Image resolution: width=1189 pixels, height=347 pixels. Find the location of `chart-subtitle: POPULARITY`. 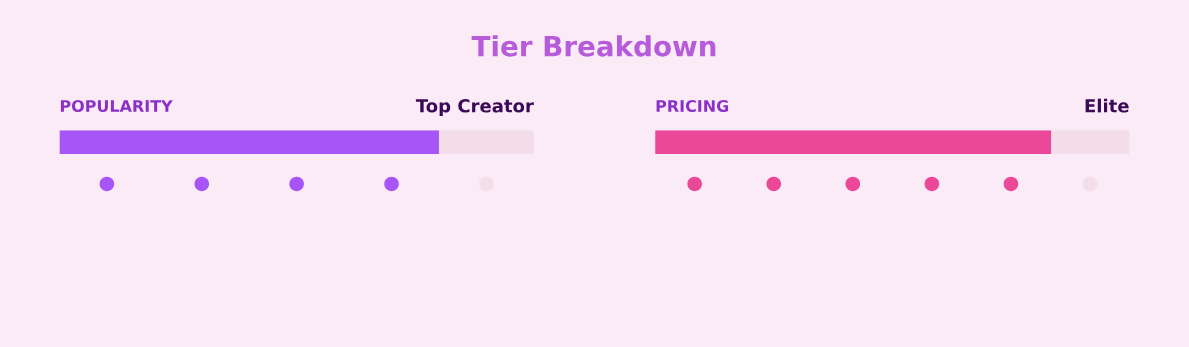

chart-subtitle: POPULARITY is located at coordinates (116, 106).